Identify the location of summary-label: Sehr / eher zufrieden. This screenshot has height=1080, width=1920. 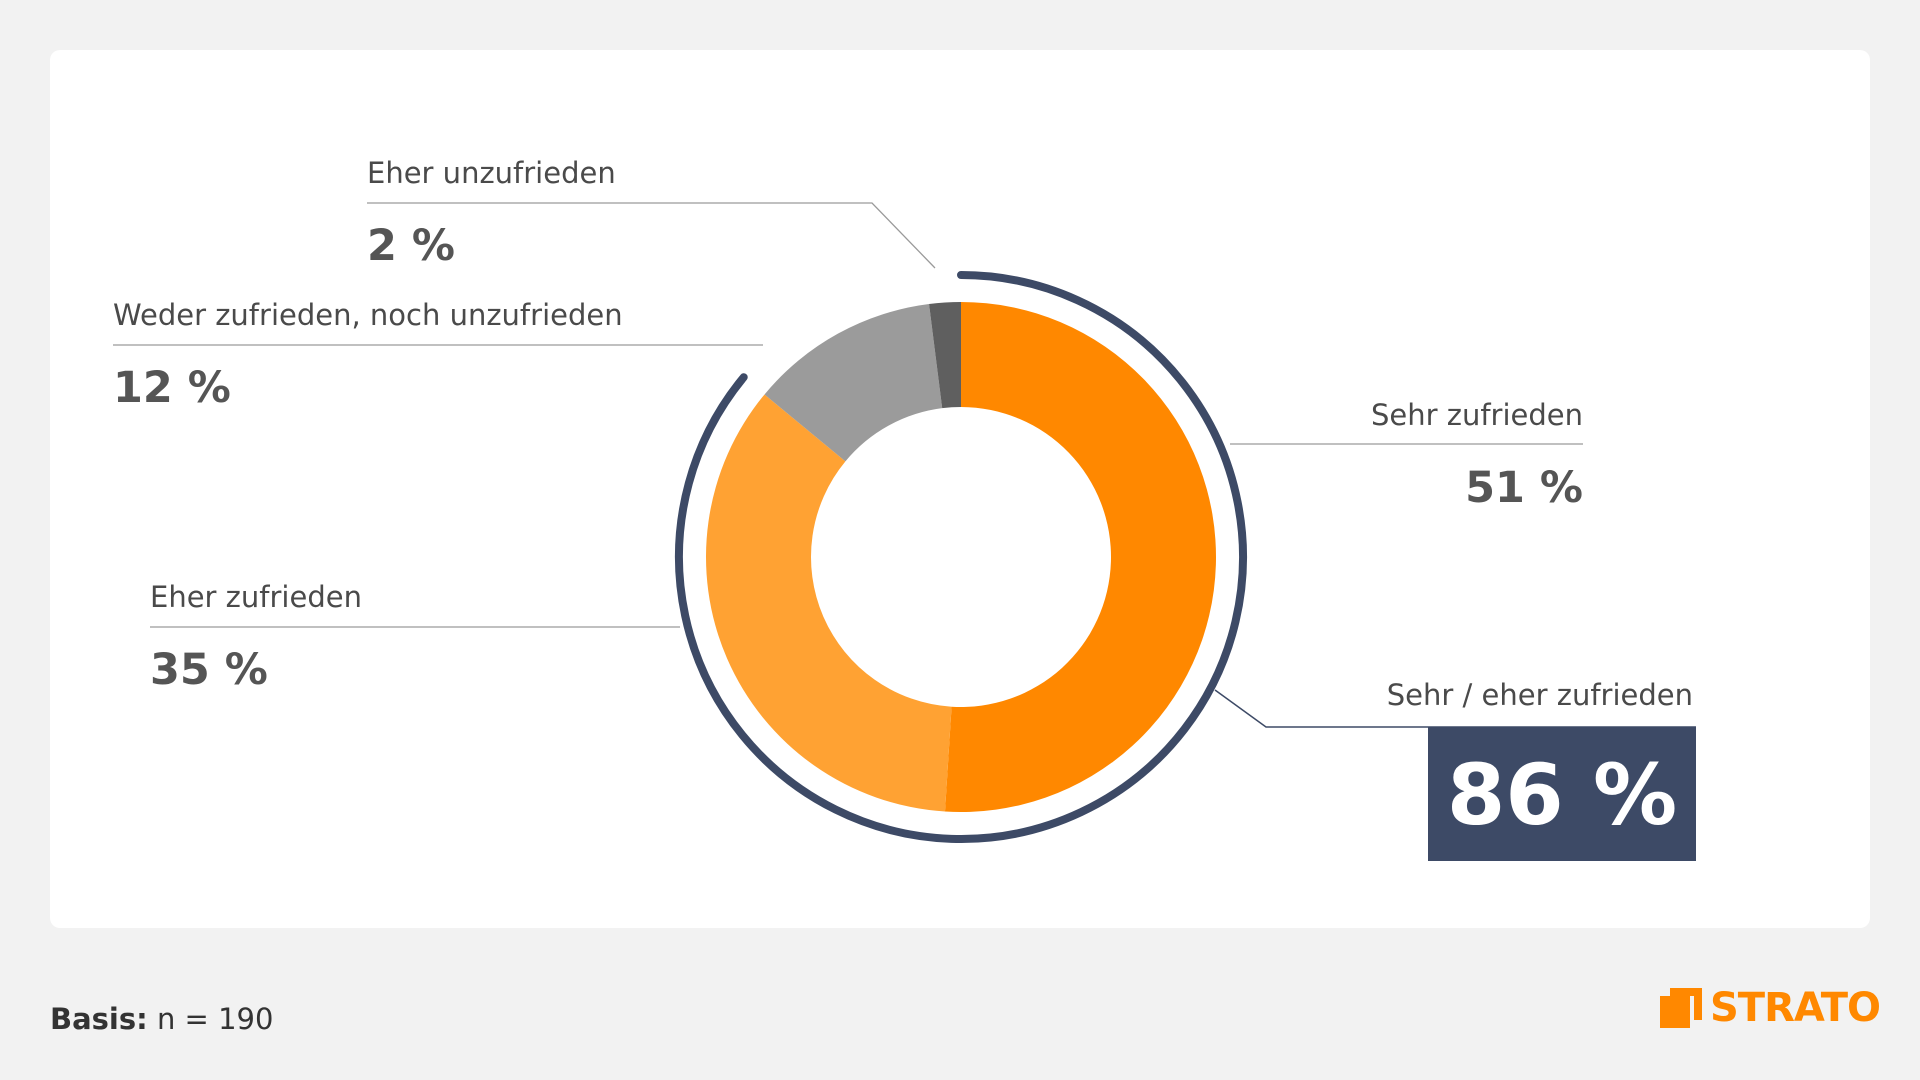
(1540, 695).